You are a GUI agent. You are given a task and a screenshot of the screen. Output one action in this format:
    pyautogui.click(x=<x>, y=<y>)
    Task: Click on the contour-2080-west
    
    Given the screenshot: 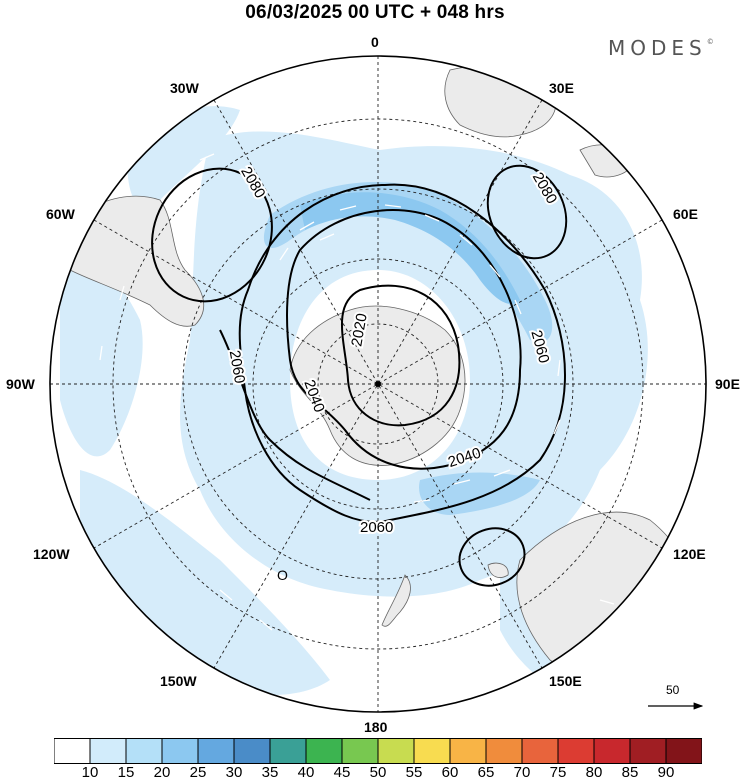 What is the action you would take?
    pyautogui.click(x=212, y=235)
    